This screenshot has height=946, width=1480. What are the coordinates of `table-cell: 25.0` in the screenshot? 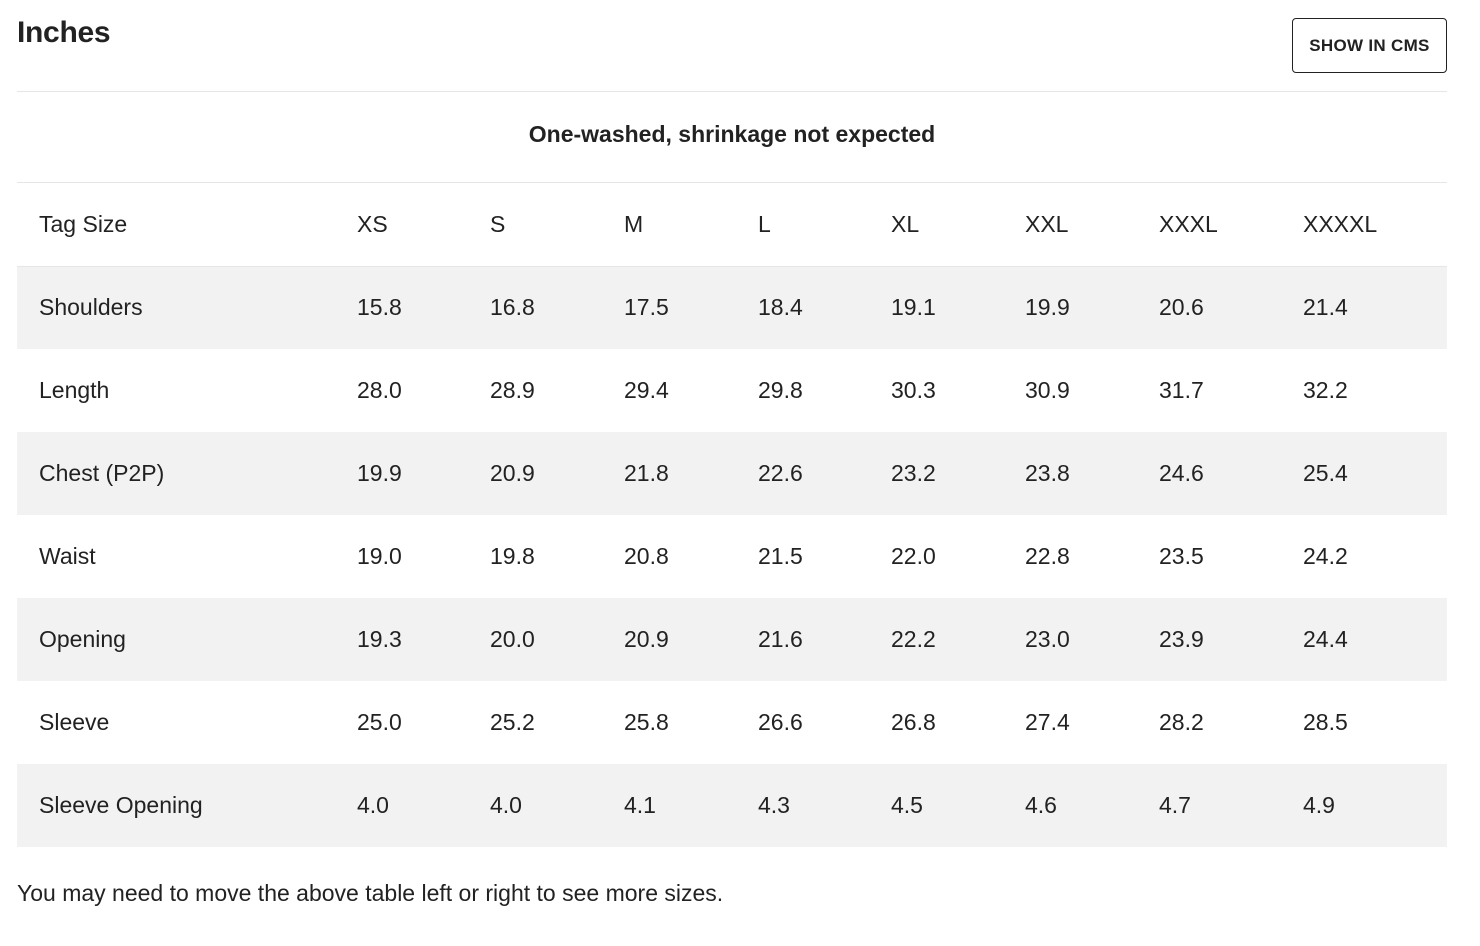 It's located at (379, 722).